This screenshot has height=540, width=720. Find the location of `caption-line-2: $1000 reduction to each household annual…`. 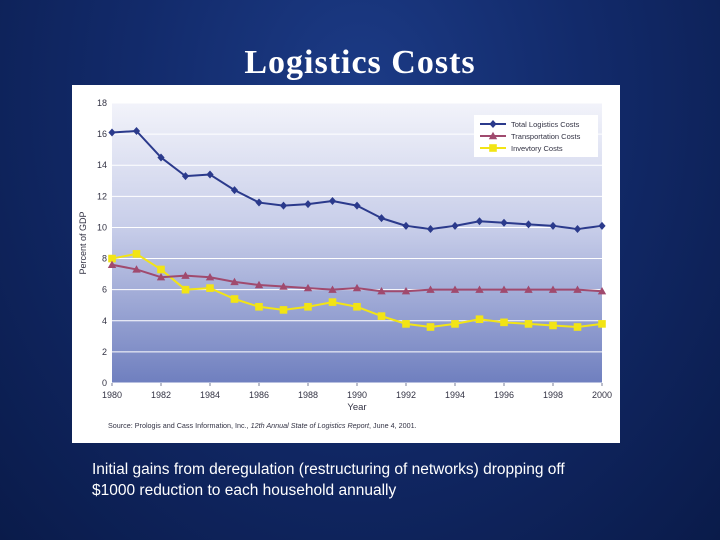

caption-line-2: $1000 reduction to each household annual… is located at coordinates (244, 490).